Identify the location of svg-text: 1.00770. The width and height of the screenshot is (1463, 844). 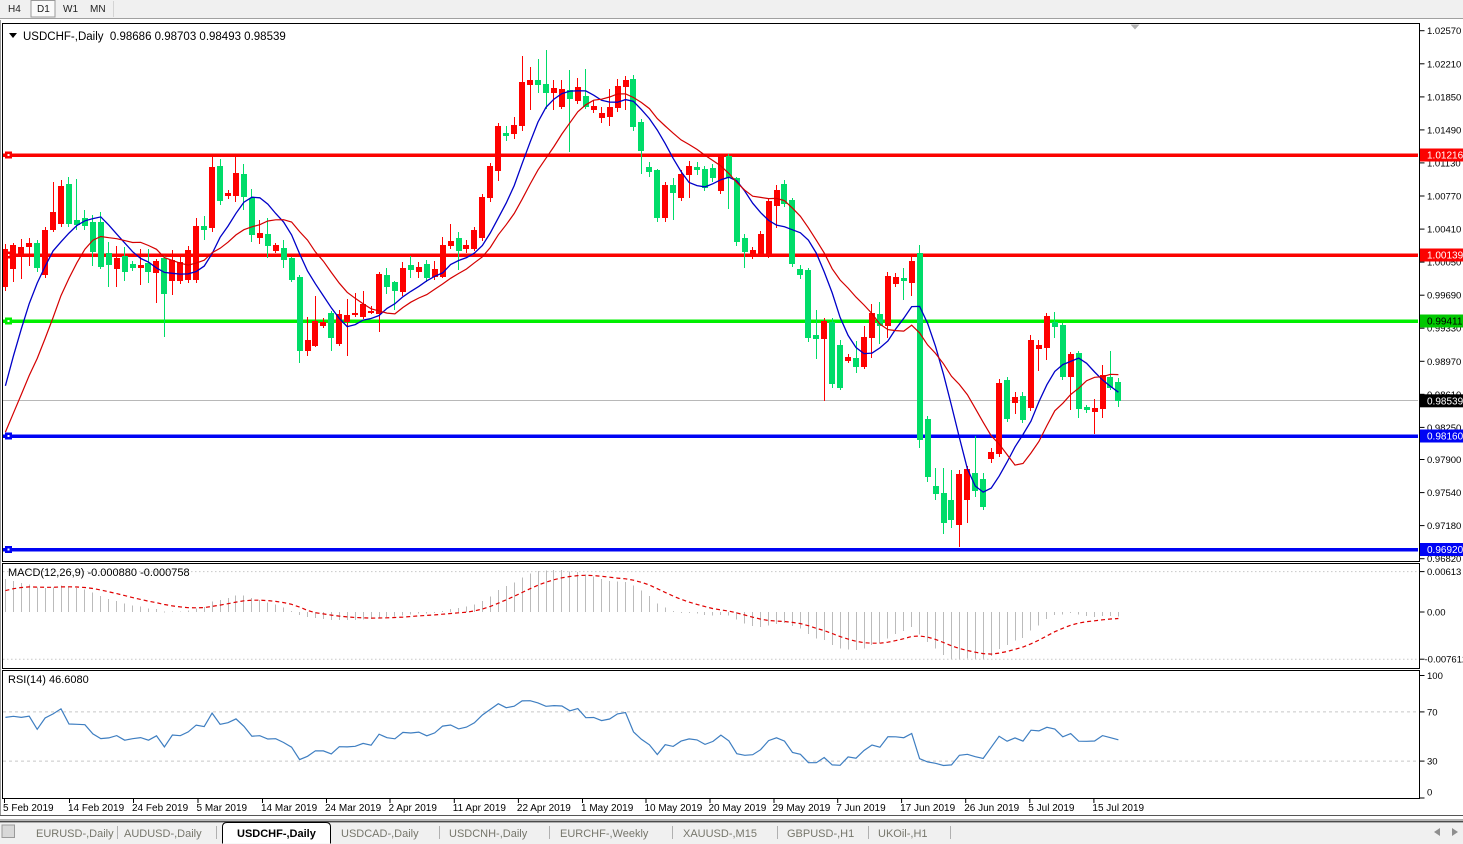
(1444, 197).